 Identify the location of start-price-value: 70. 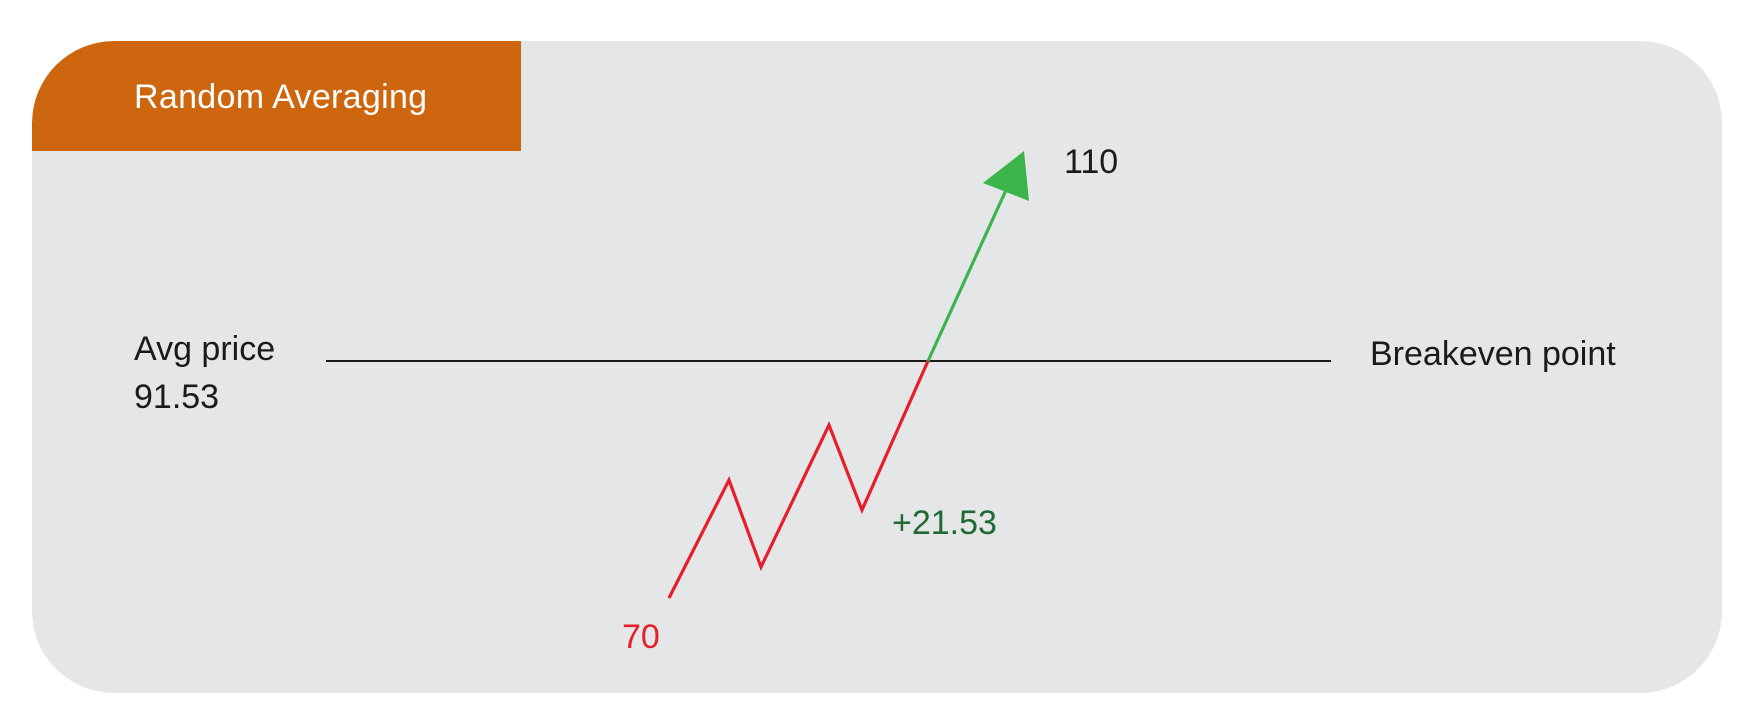
(641, 637).